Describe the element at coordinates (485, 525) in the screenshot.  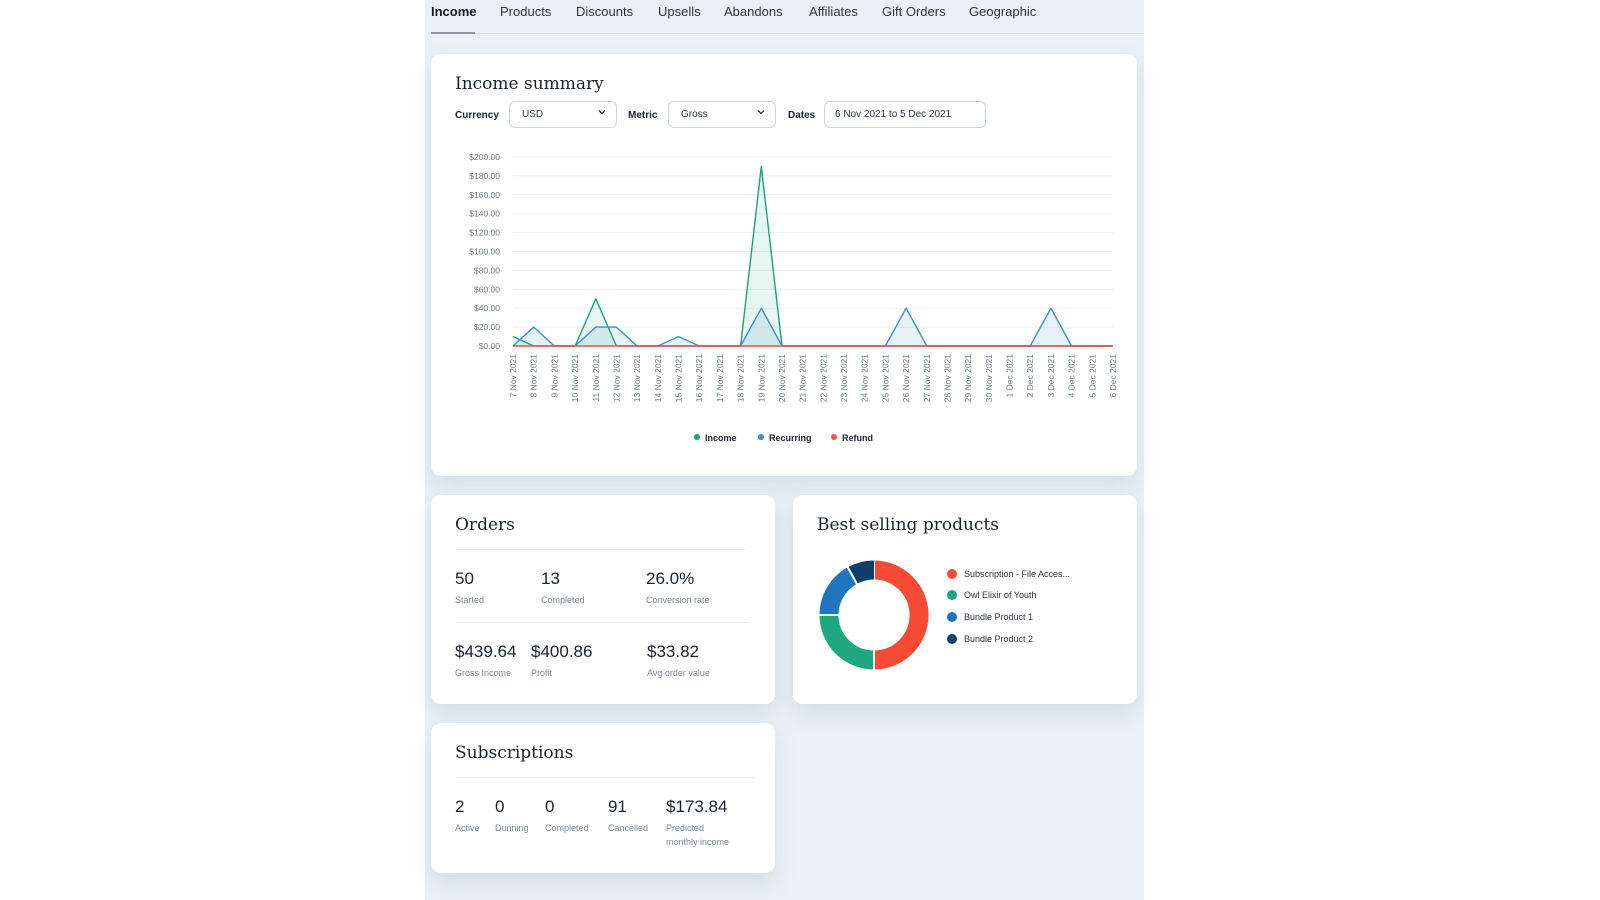
I see `orders-title: Orders` at that location.